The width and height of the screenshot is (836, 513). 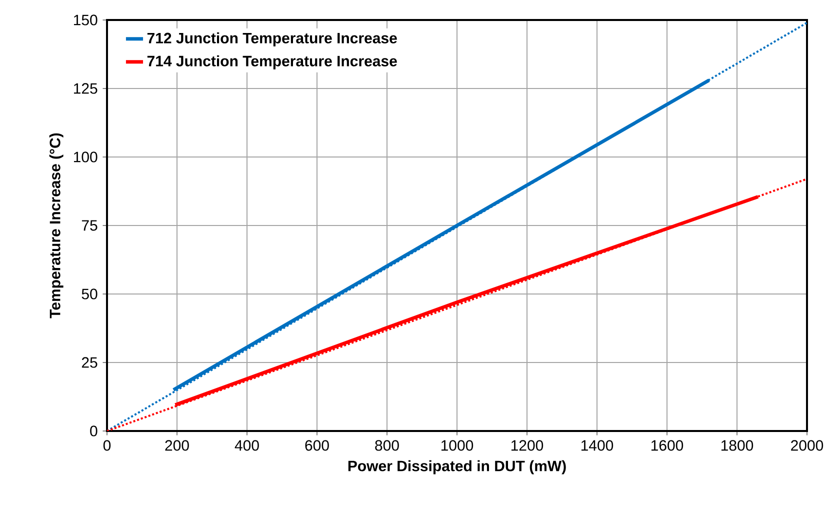 What do you see at coordinates (86, 88) in the screenshot?
I see `y-tick-label: 125` at bounding box center [86, 88].